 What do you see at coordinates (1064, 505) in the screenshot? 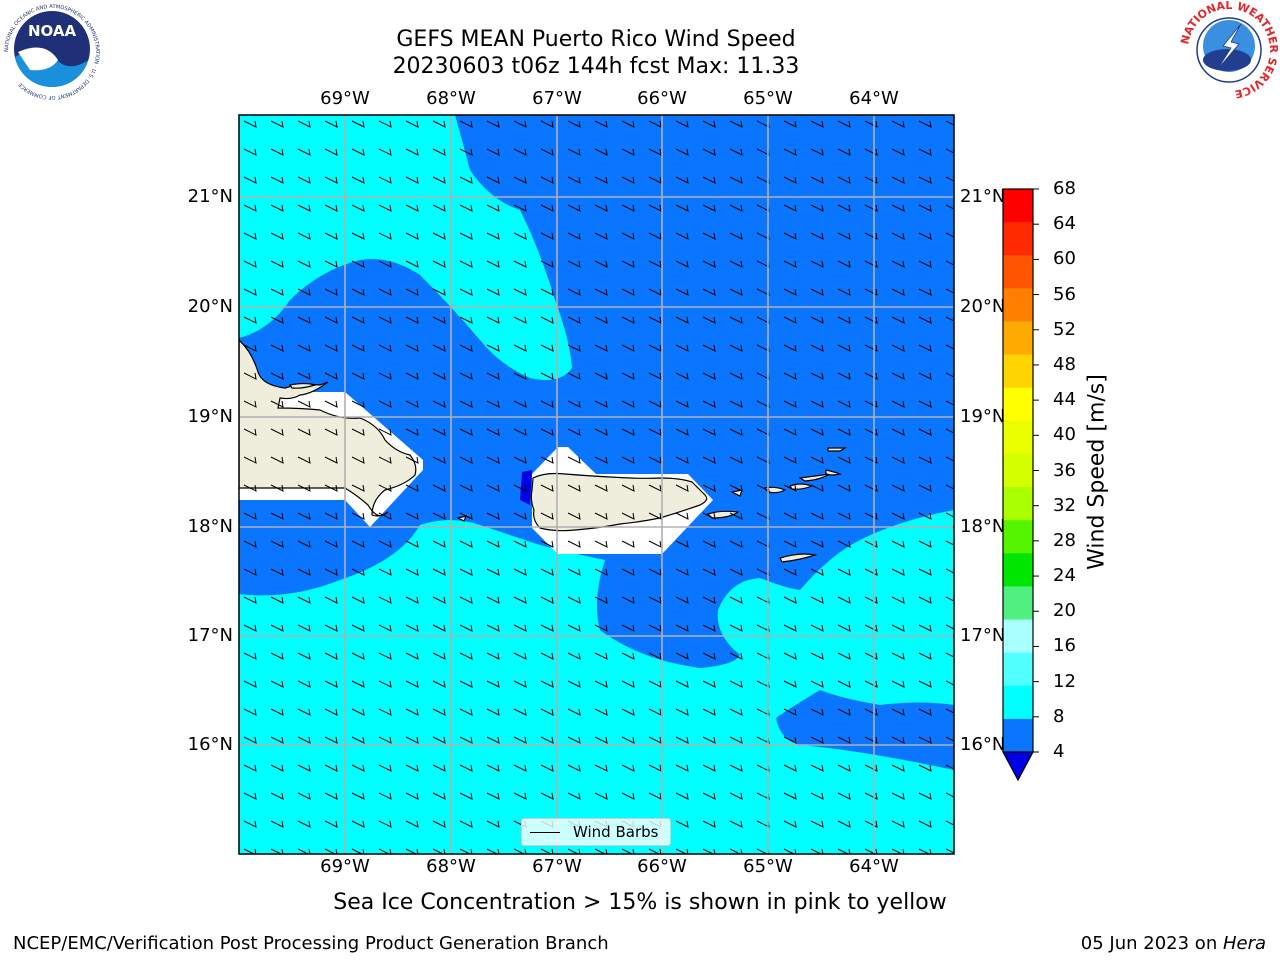
I see `colorbar-tick-label: 32` at bounding box center [1064, 505].